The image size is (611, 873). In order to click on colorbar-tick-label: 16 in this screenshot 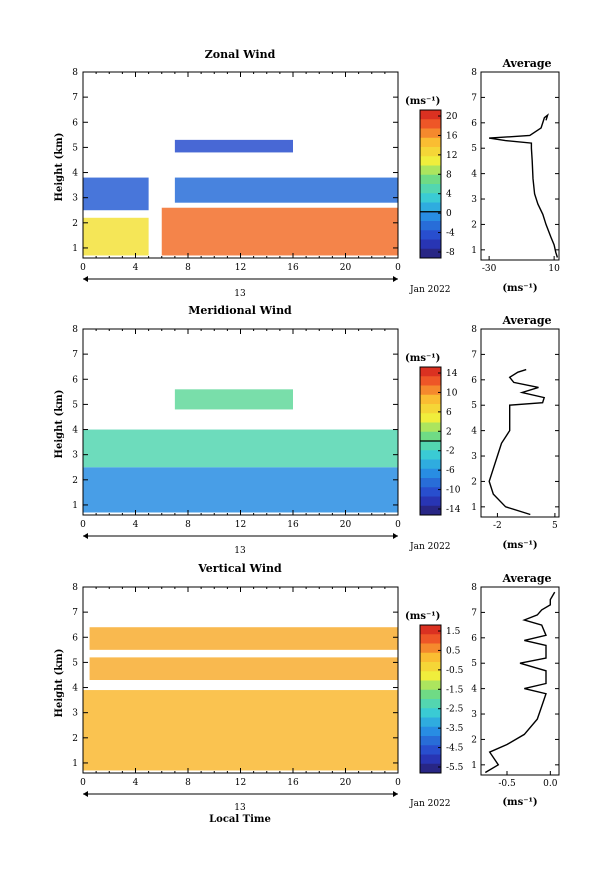, I will do `click(452, 136)`.